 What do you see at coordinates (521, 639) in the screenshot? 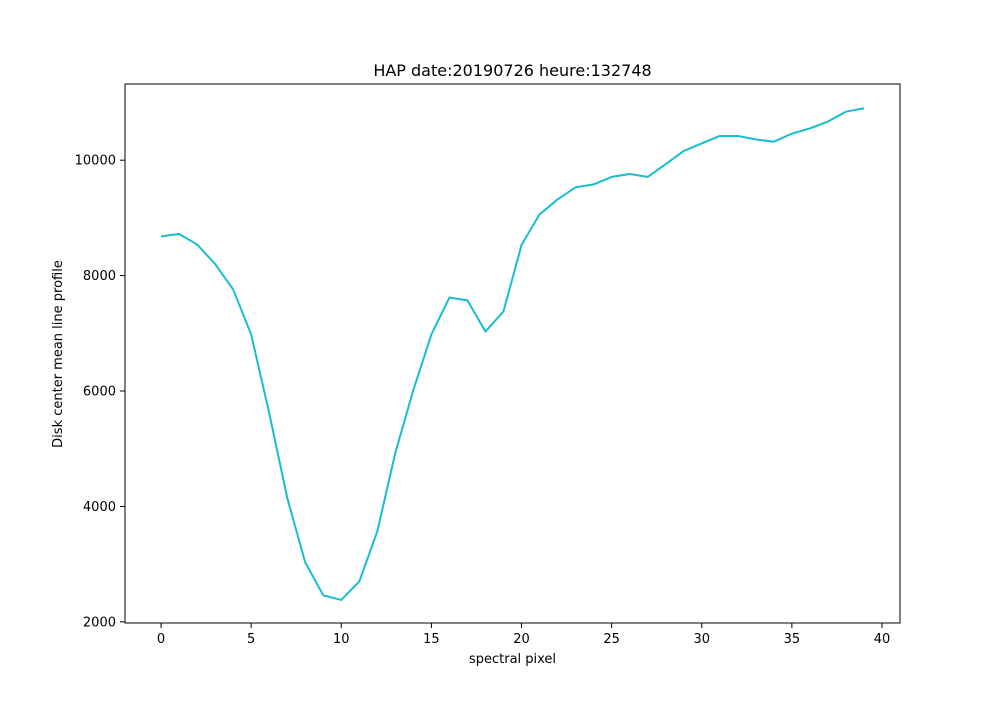
I see `x-tick-label: 20` at bounding box center [521, 639].